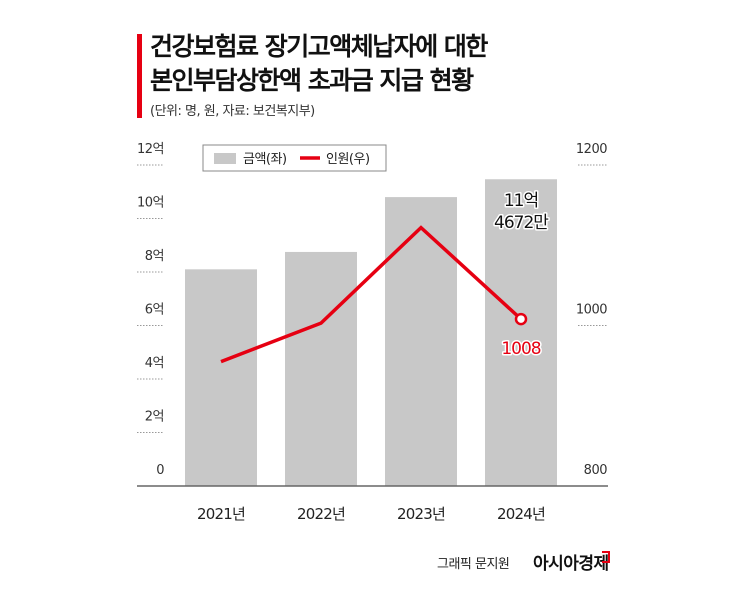 The image size is (745, 596). Describe the element at coordinates (154, 310) in the screenshot. I see `left-tick-label: 6억` at that location.